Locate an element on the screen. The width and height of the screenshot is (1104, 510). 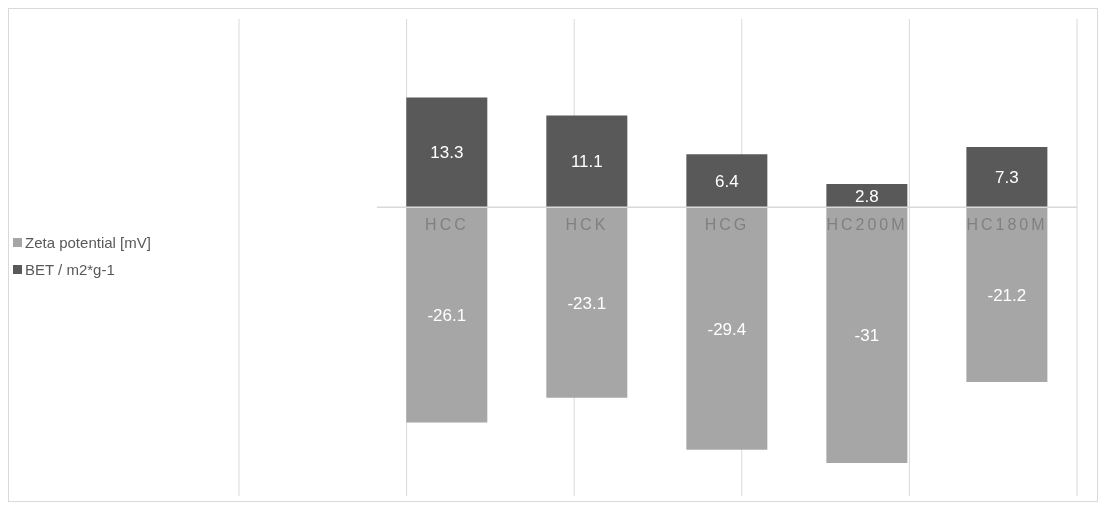
data-label: -26.1 is located at coordinates (447, 315).